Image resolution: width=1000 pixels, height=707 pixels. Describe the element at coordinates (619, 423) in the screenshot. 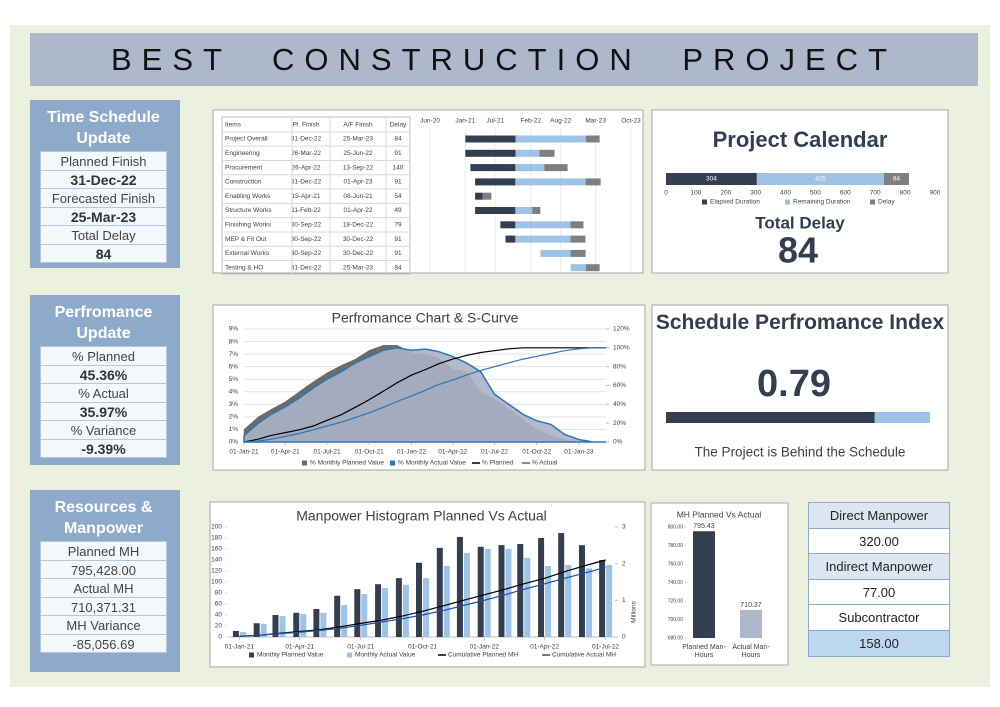

I see `y2-tick-label: 20%` at that location.